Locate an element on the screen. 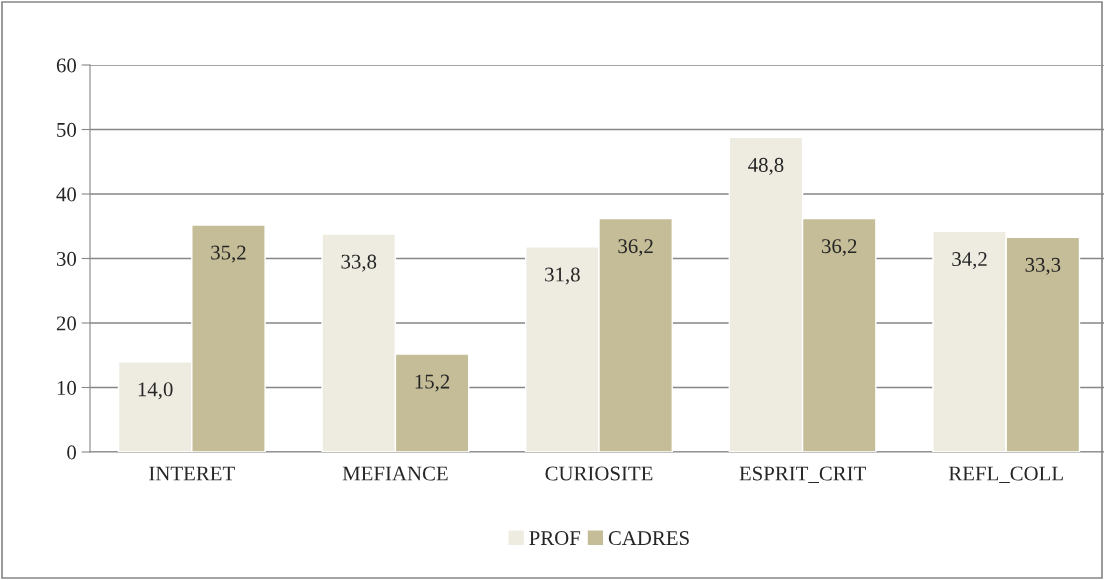 Image resolution: width=1104 pixels, height=580 pixels. y-tick-label: 50 is located at coordinates (67, 129).